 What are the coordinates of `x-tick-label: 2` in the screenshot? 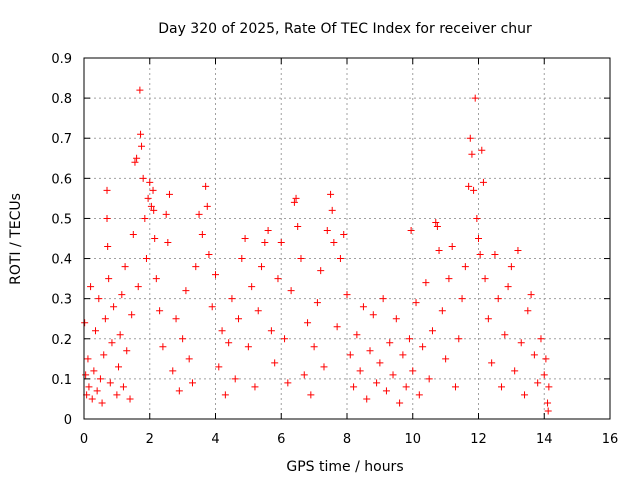 It's located at (150, 439).